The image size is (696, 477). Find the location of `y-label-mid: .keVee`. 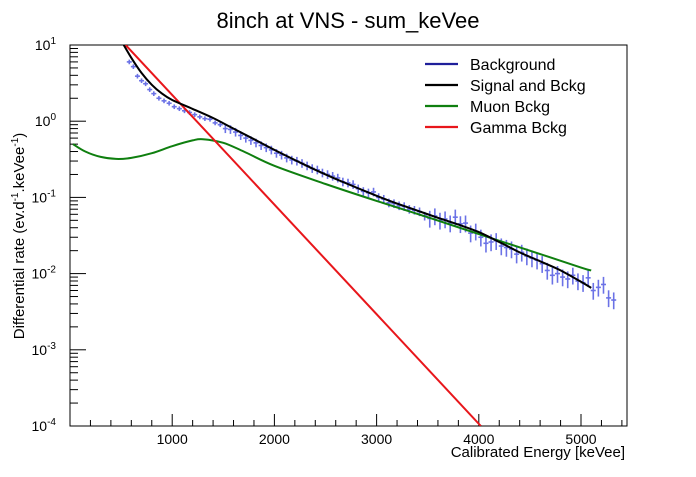

y-label-mid: .keVee is located at coordinates (19, 170).